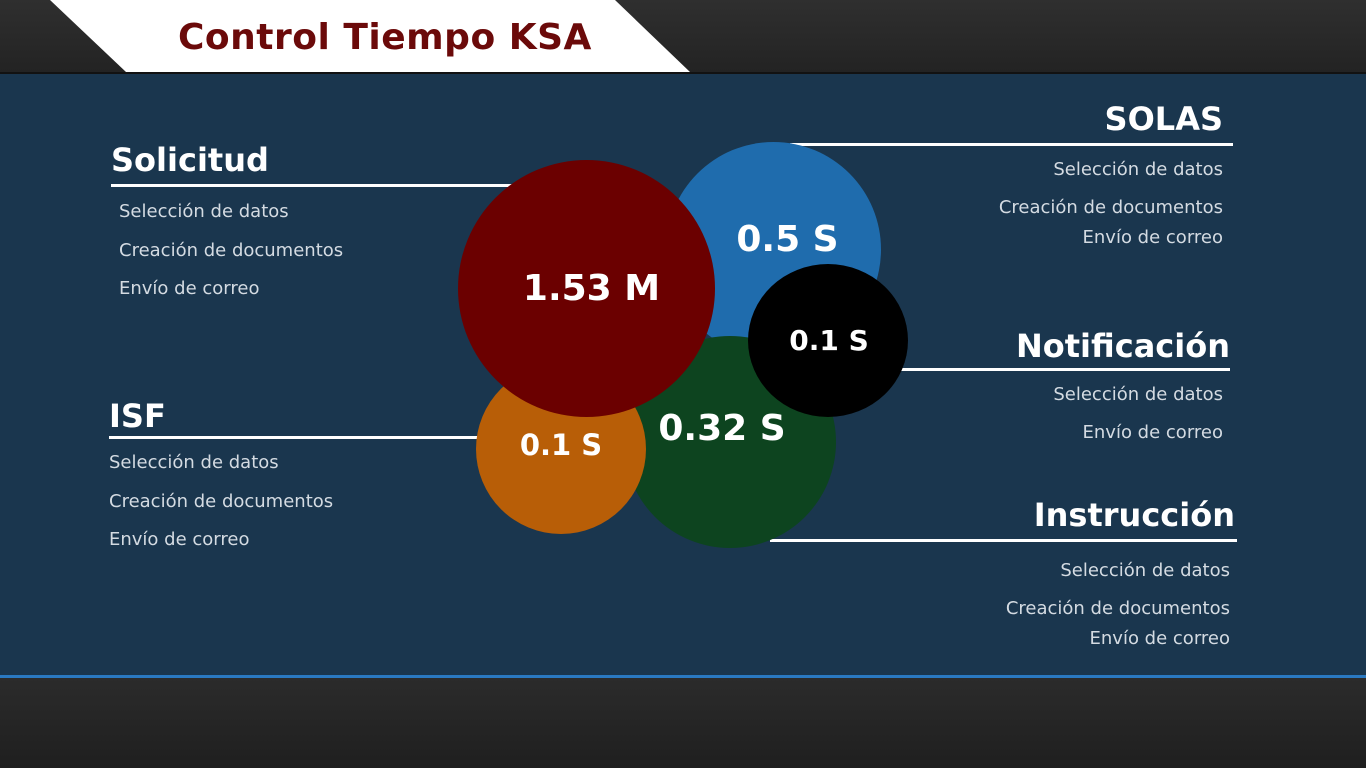 The image size is (1366, 768). I want to click on solas-item-2: Creación de documentos, so click(1110, 207).